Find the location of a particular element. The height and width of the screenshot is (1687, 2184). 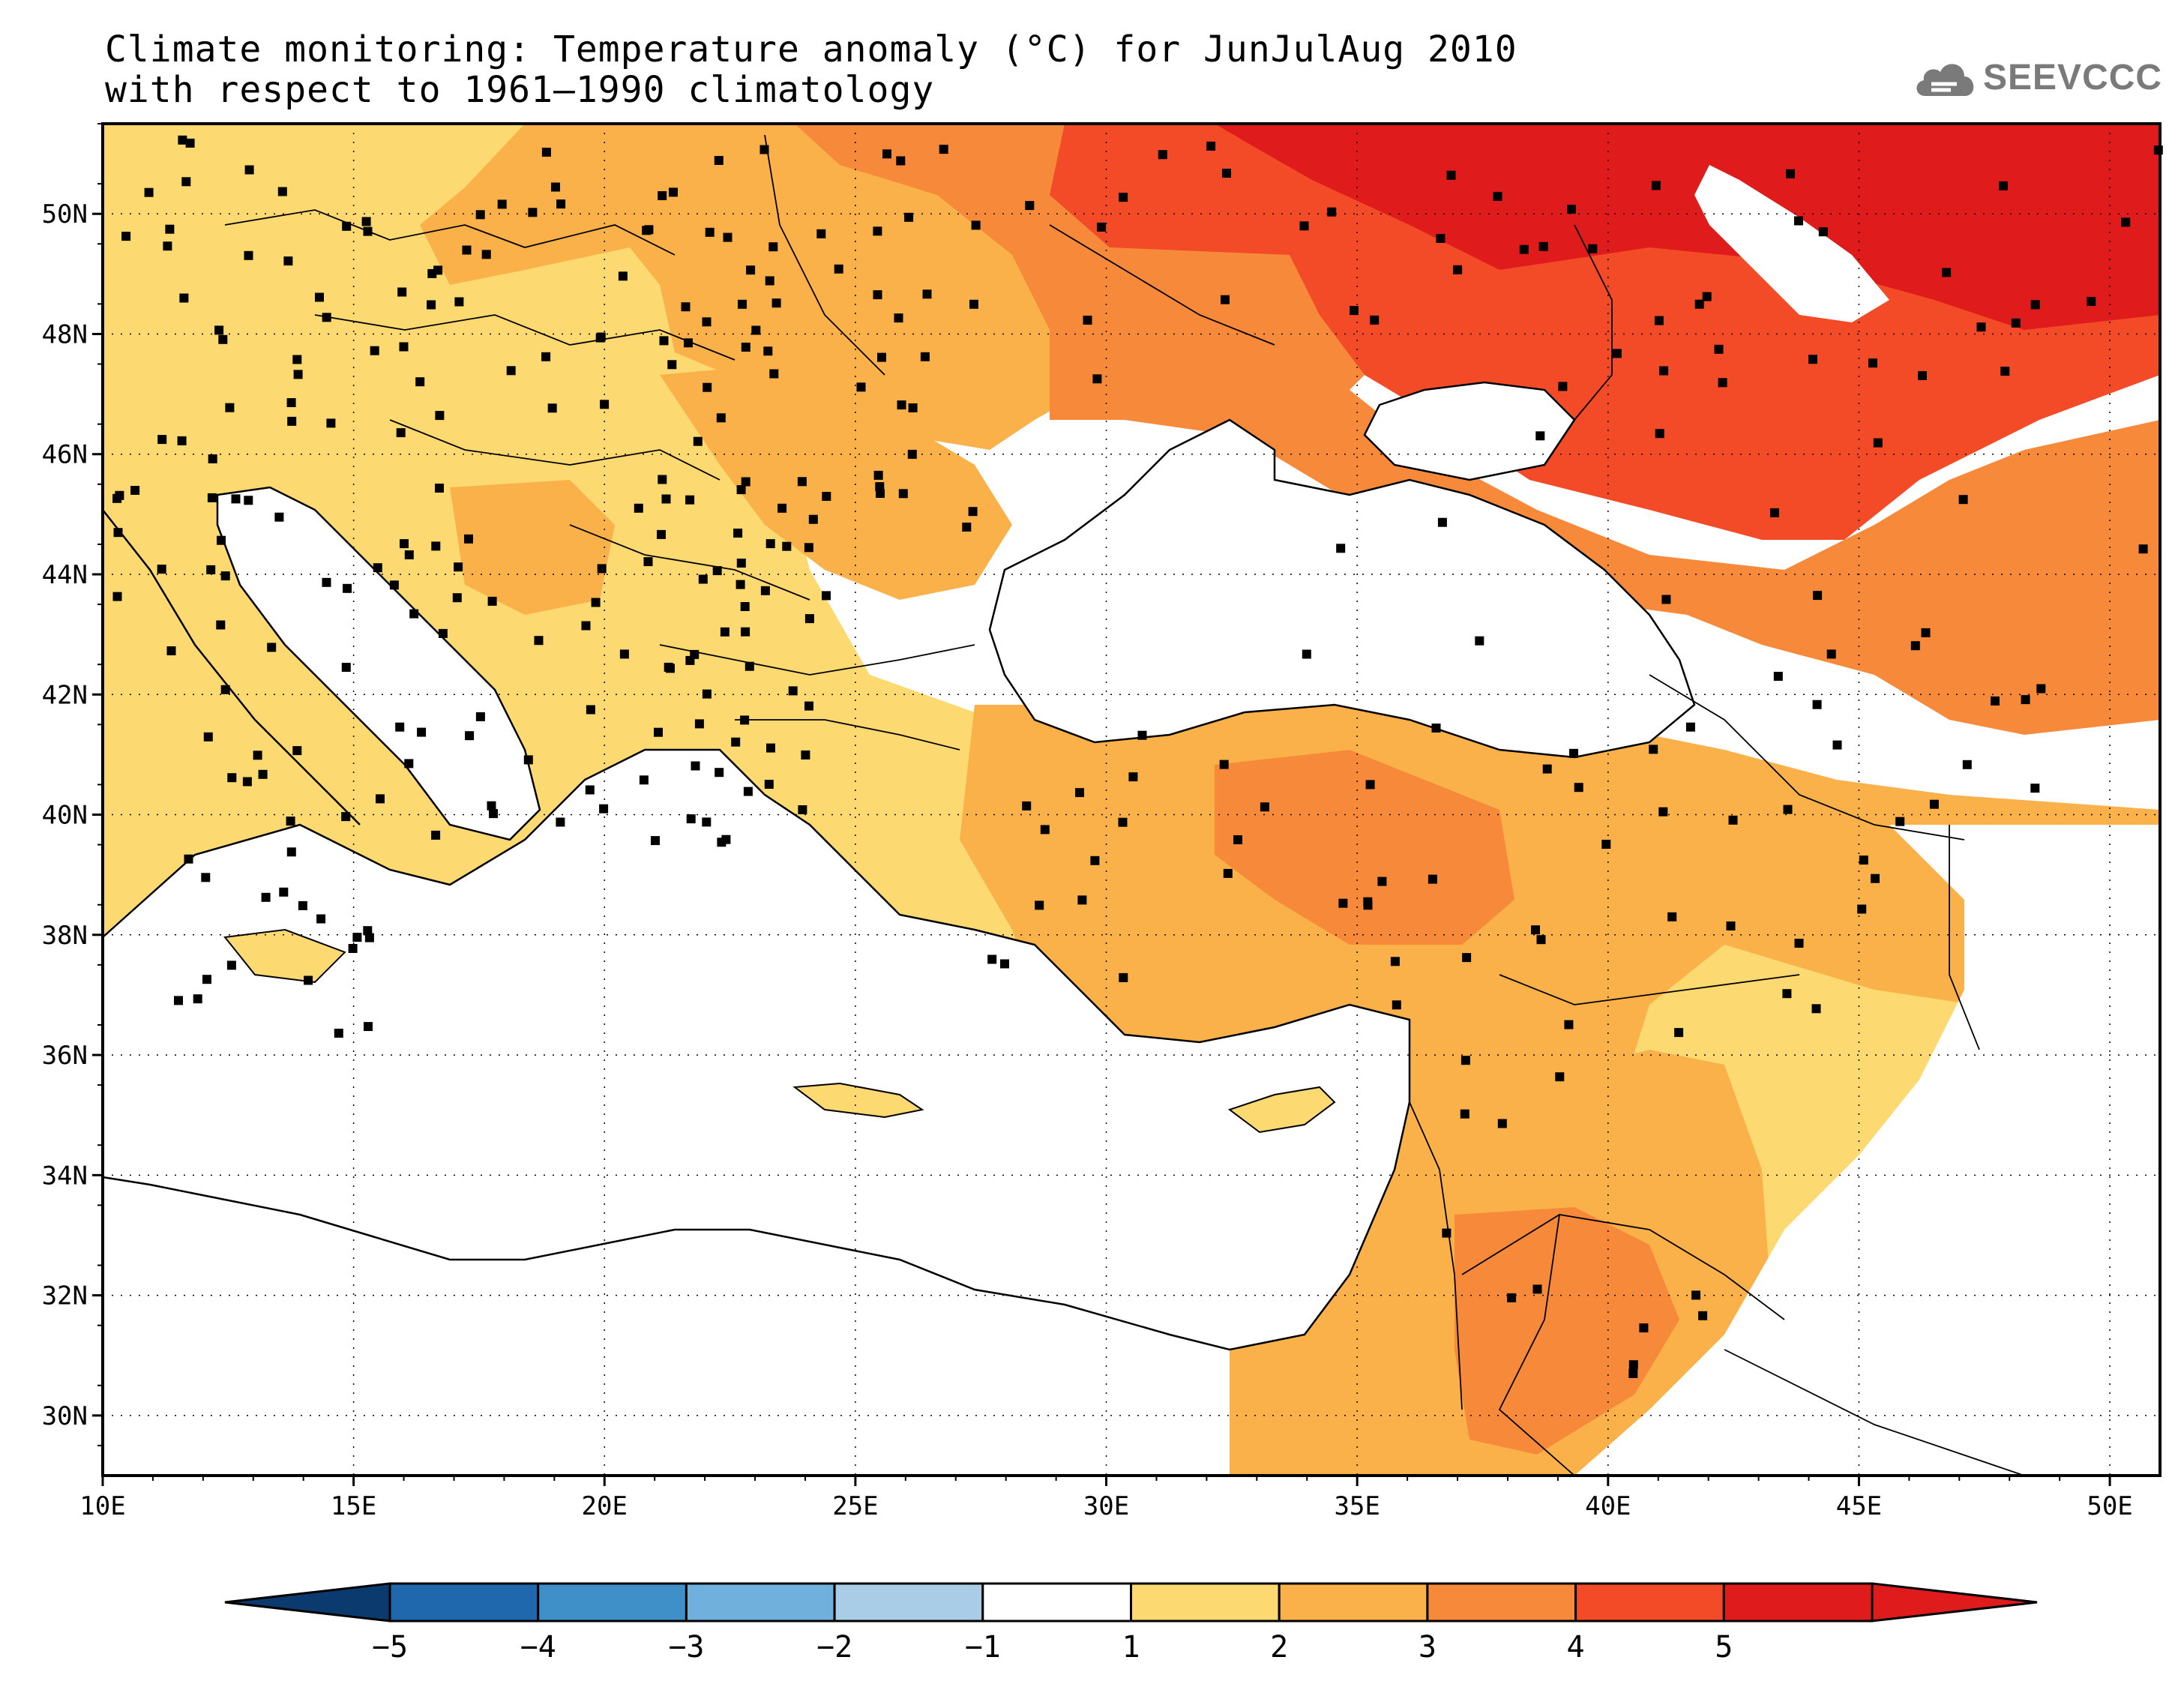

y-axis: 30N 32N 34N 36N 38N 40N 42N 44N 46N 48N 50N is located at coordinates (72, 784).